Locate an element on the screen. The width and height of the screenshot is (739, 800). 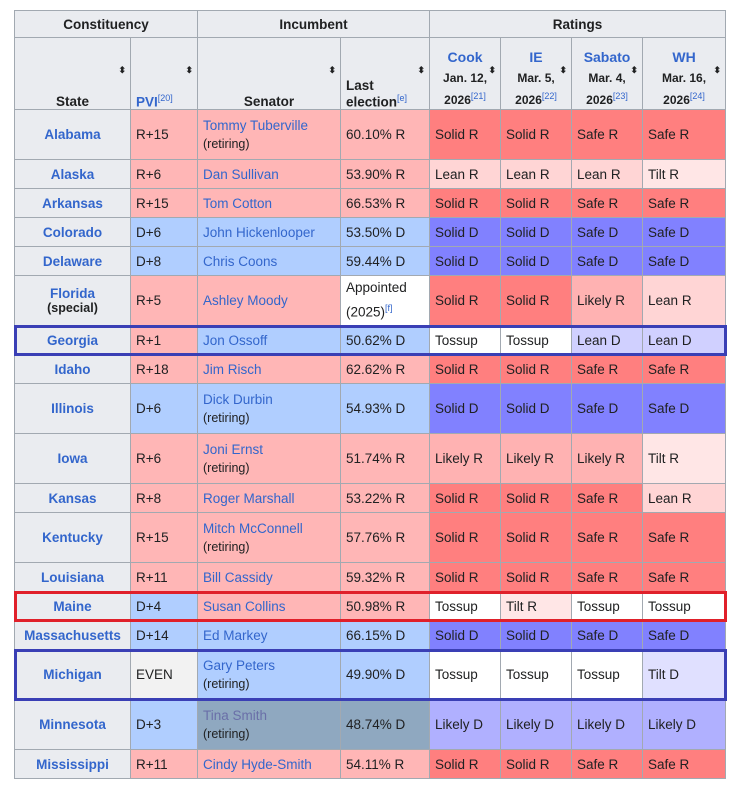
senator-link: Tommy Tuberville is located at coordinates (256, 125).